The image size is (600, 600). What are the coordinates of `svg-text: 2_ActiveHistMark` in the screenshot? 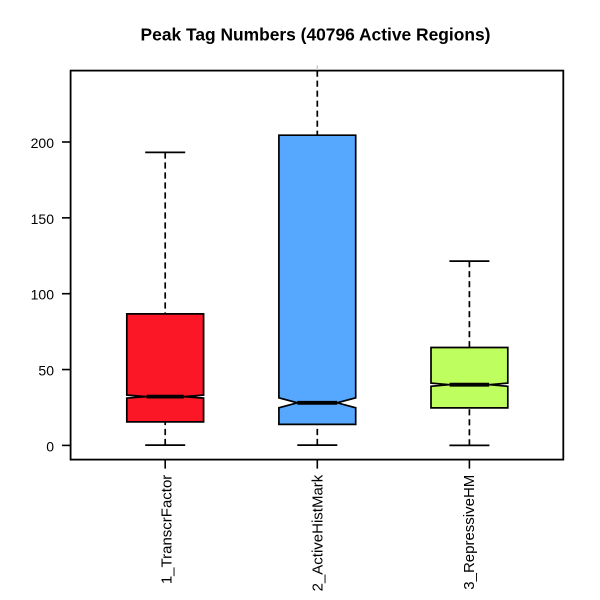 It's located at (317, 532).